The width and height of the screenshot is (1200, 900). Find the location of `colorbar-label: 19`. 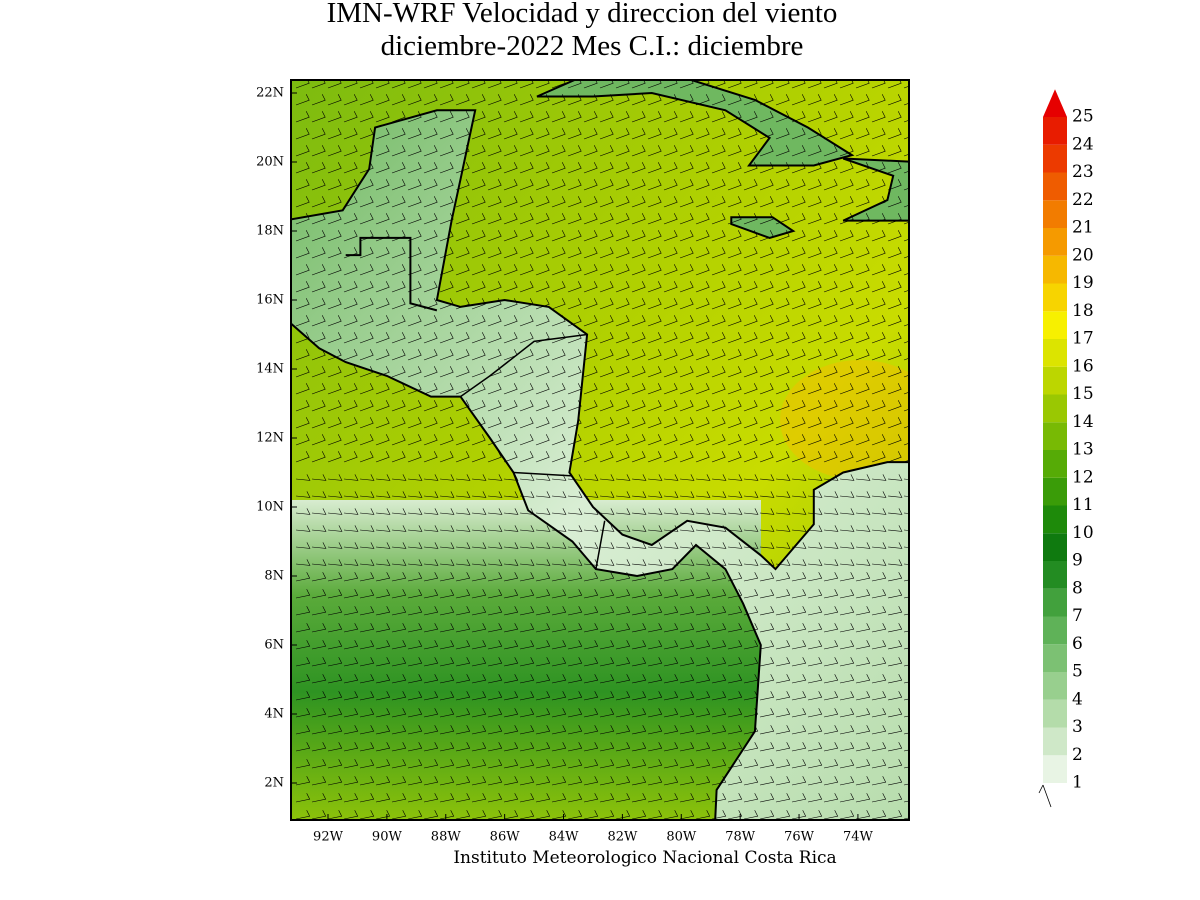

colorbar-label: 19 is located at coordinates (1083, 283).